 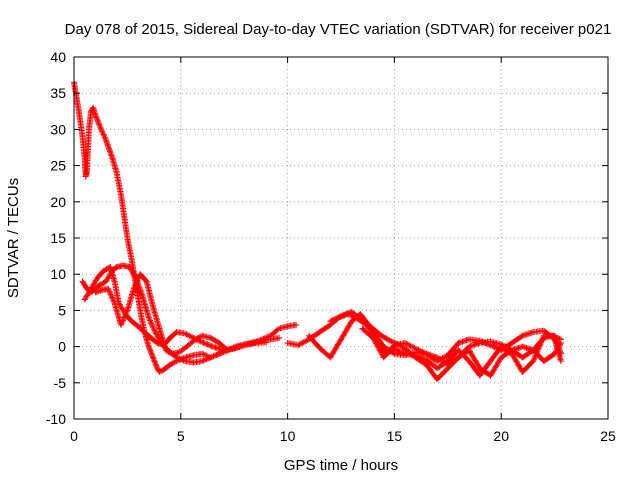 I want to click on x-tick-label: 0, so click(x=74, y=436).